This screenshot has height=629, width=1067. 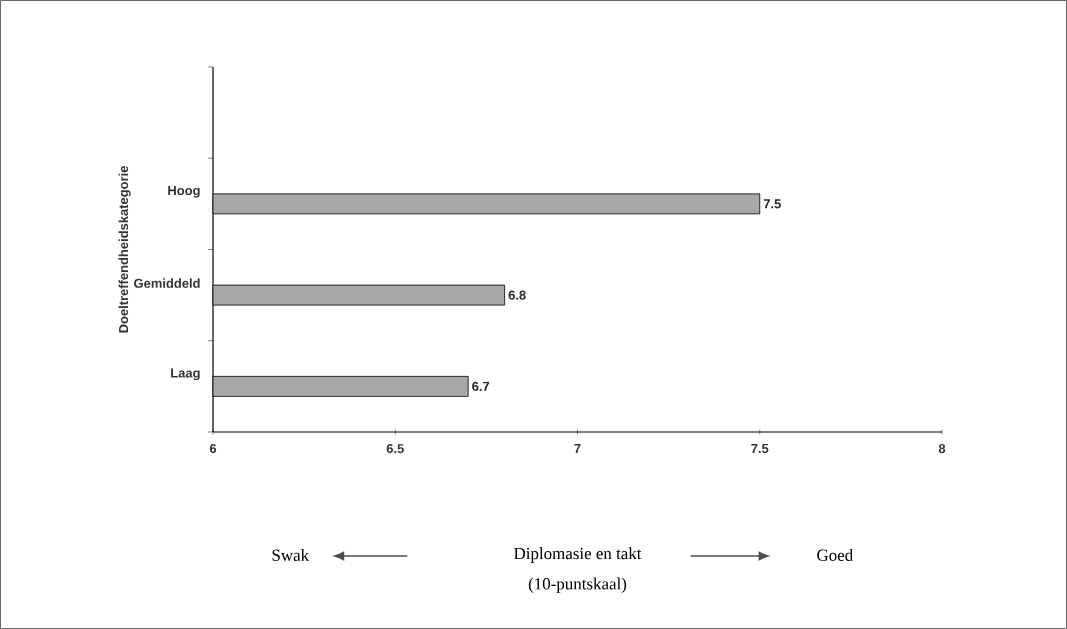 What do you see at coordinates (772, 204) in the screenshot?
I see `data-label: 7.5` at bounding box center [772, 204].